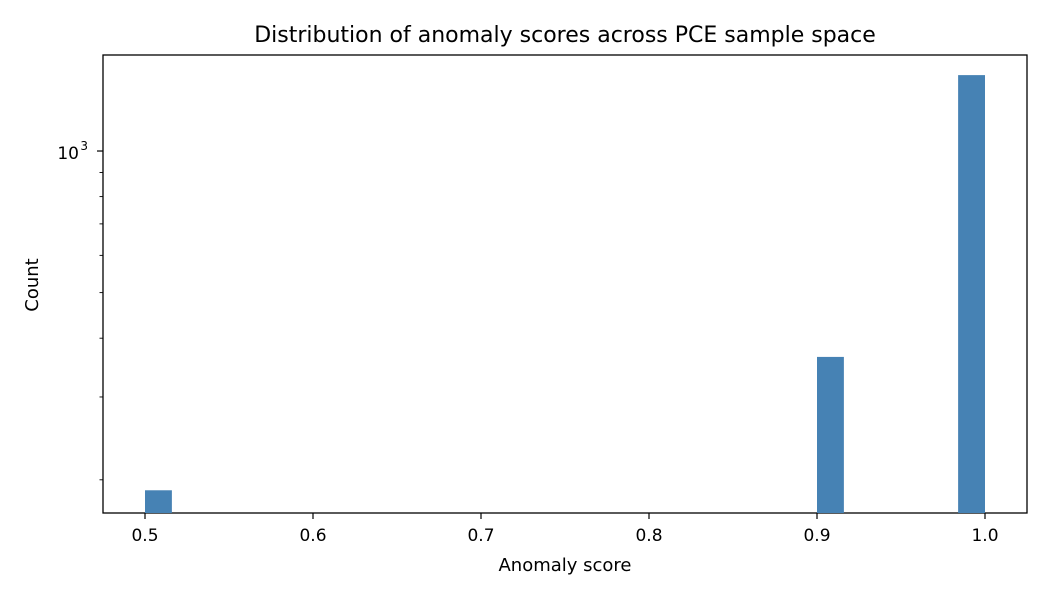 The image size is (1050, 600). Describe the element at coordinates (480, 536) in the screenshot. I see `x-tick-label-2: 0.7` at that location.